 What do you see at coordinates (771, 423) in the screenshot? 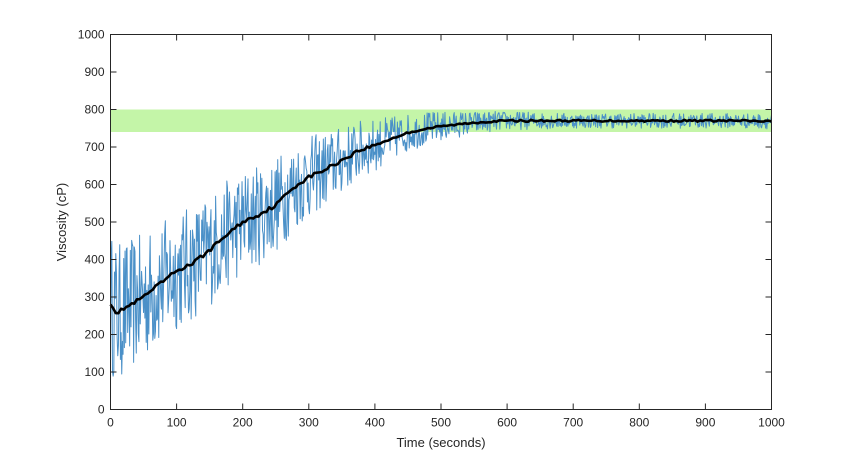
I see `x-tick-label: 1000` at bounding box center [771, 423].